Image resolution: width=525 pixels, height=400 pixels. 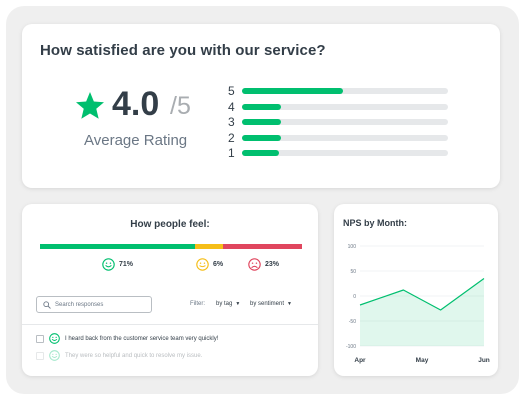 What do you see at coordinates (272, 264) in the screenshot?
I see `sentiment-negative-percent: 23%` at bounding box center [272, 264].